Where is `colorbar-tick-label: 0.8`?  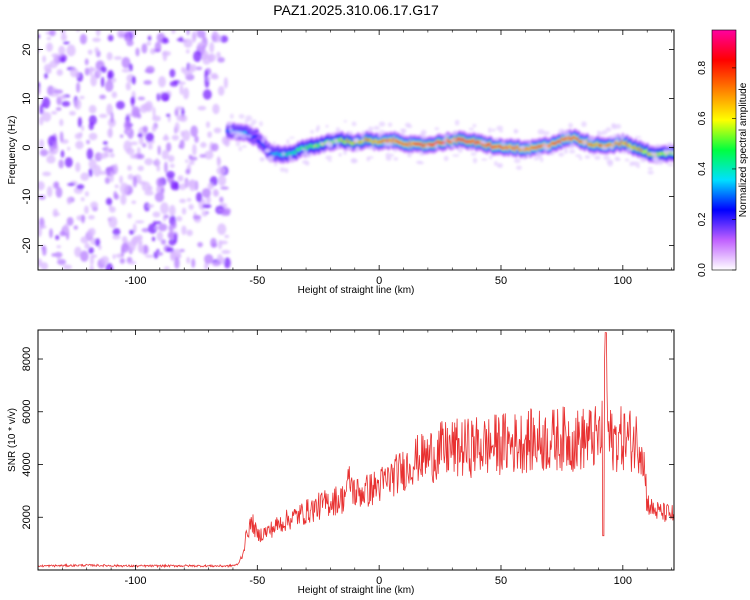
colorbar-tick-label: 0.8 is located at coordinates (702, 68).